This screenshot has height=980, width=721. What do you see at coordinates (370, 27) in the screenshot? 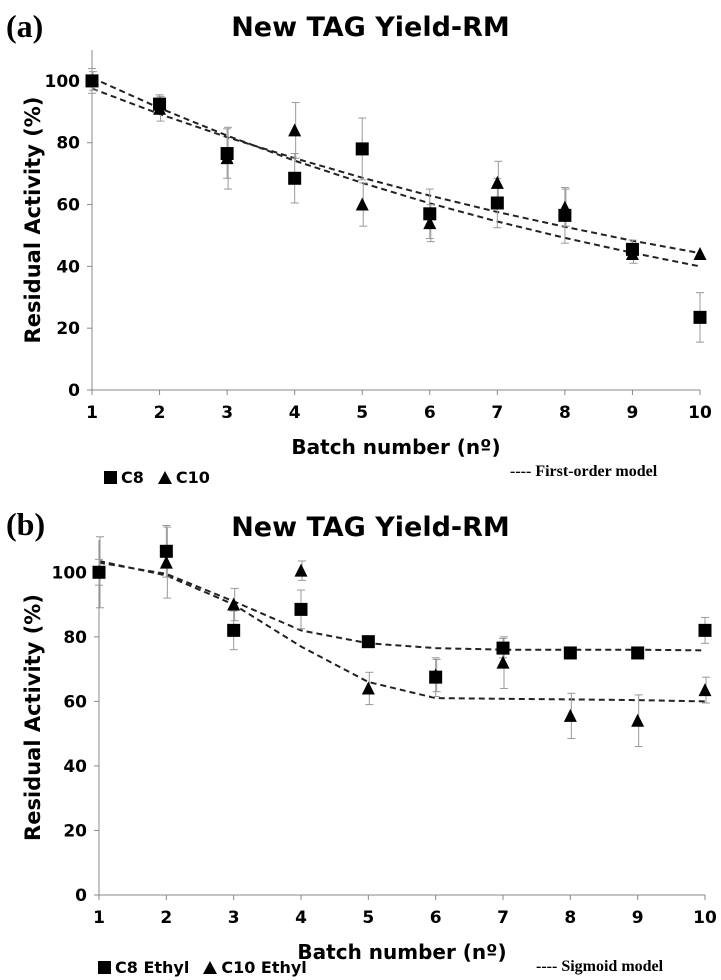
I see `chart-title-a: New TAG Yield-RM` at bounding box center [370, 27].